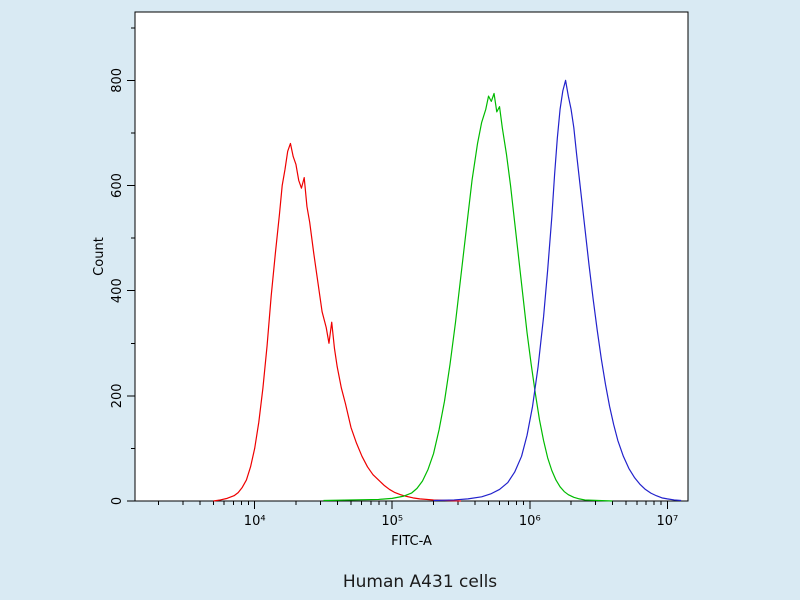 This screenshot has width=800, height=600. I want to click on y-tick-label: 600, so click(117, 185).